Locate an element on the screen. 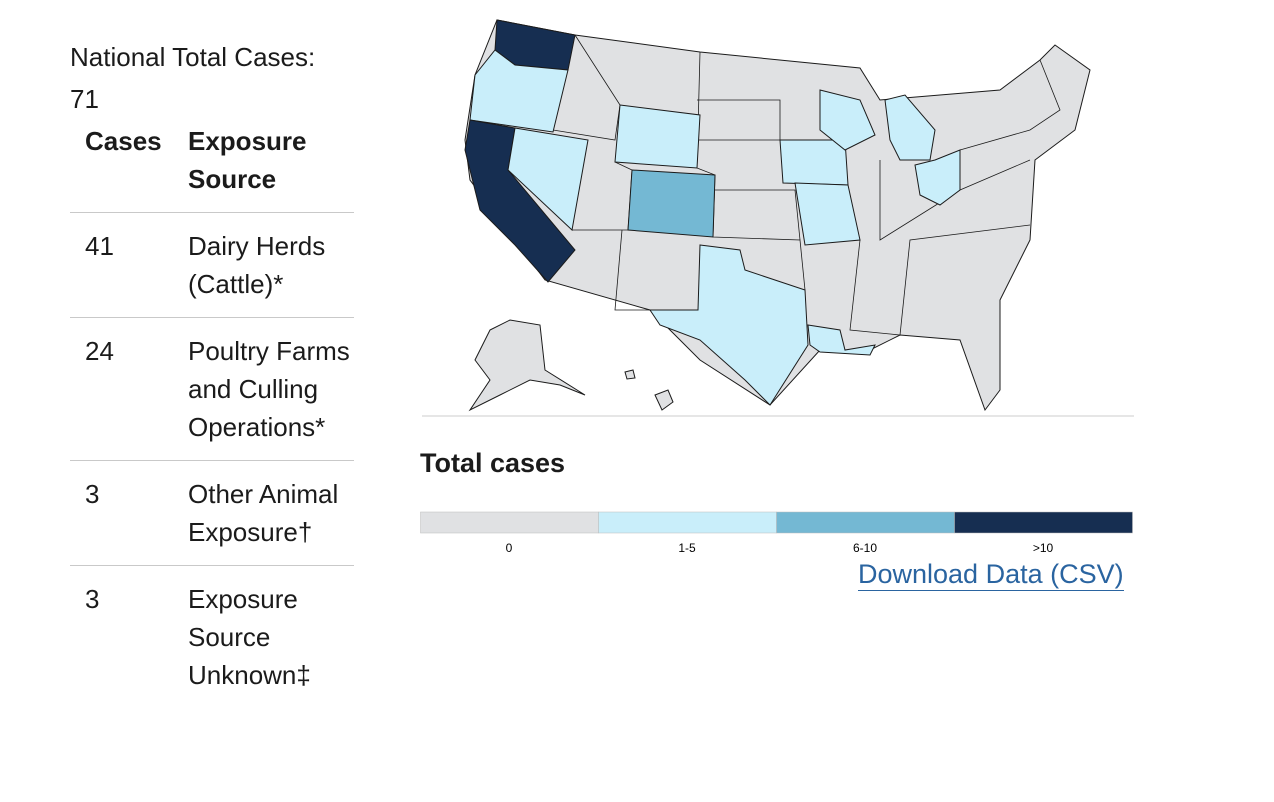 The width and height of the screenshot is (1274, 802). legend-title: Total cases is located at coordinates (493, 463).